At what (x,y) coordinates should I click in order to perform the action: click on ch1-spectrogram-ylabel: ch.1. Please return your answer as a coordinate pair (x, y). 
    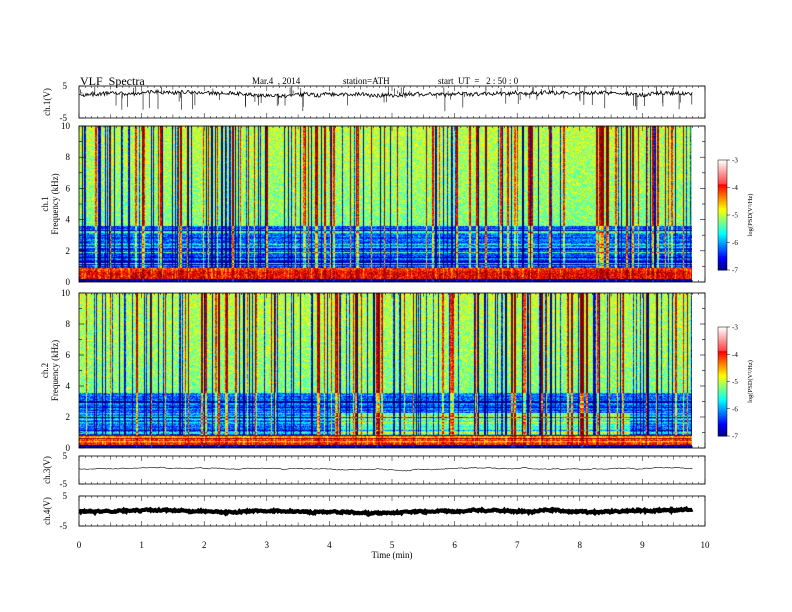
    Looking at the image, I should click on (45, 203).